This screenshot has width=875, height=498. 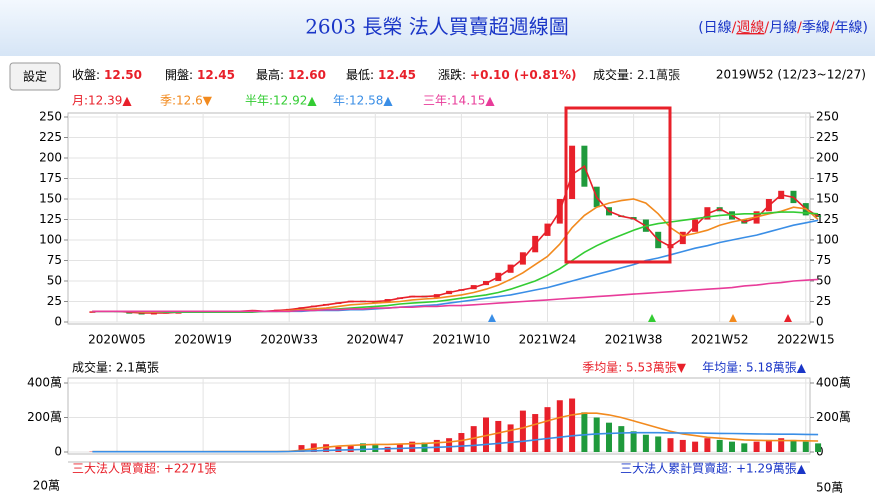 I want to click on y2-tick-label: 25, so click(x=823, y=301).